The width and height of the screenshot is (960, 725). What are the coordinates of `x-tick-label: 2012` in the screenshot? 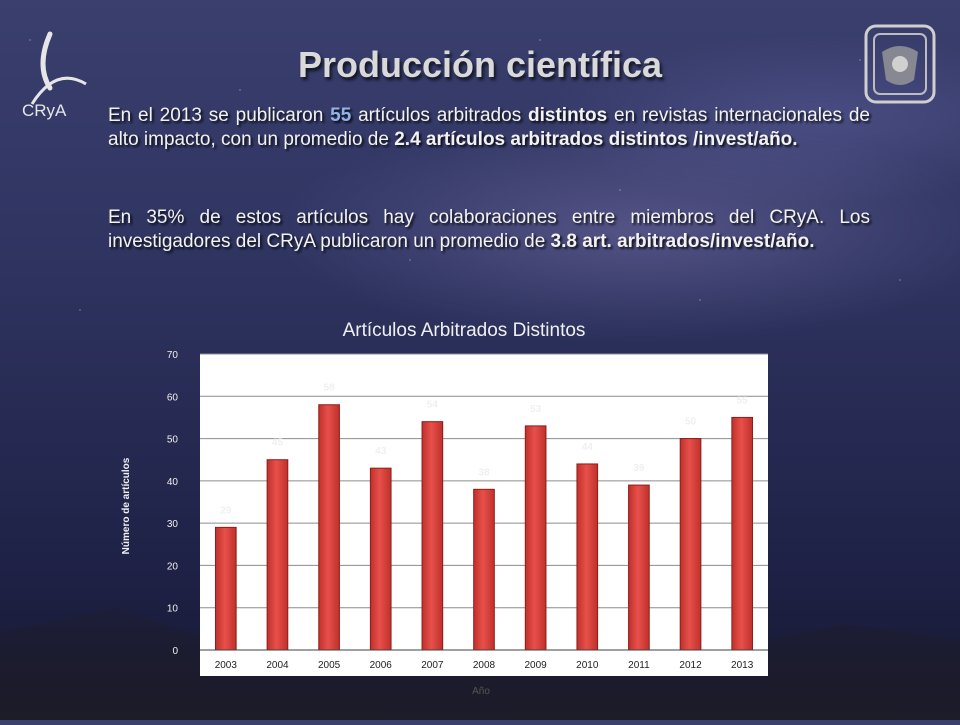 It's located at (690, 665).